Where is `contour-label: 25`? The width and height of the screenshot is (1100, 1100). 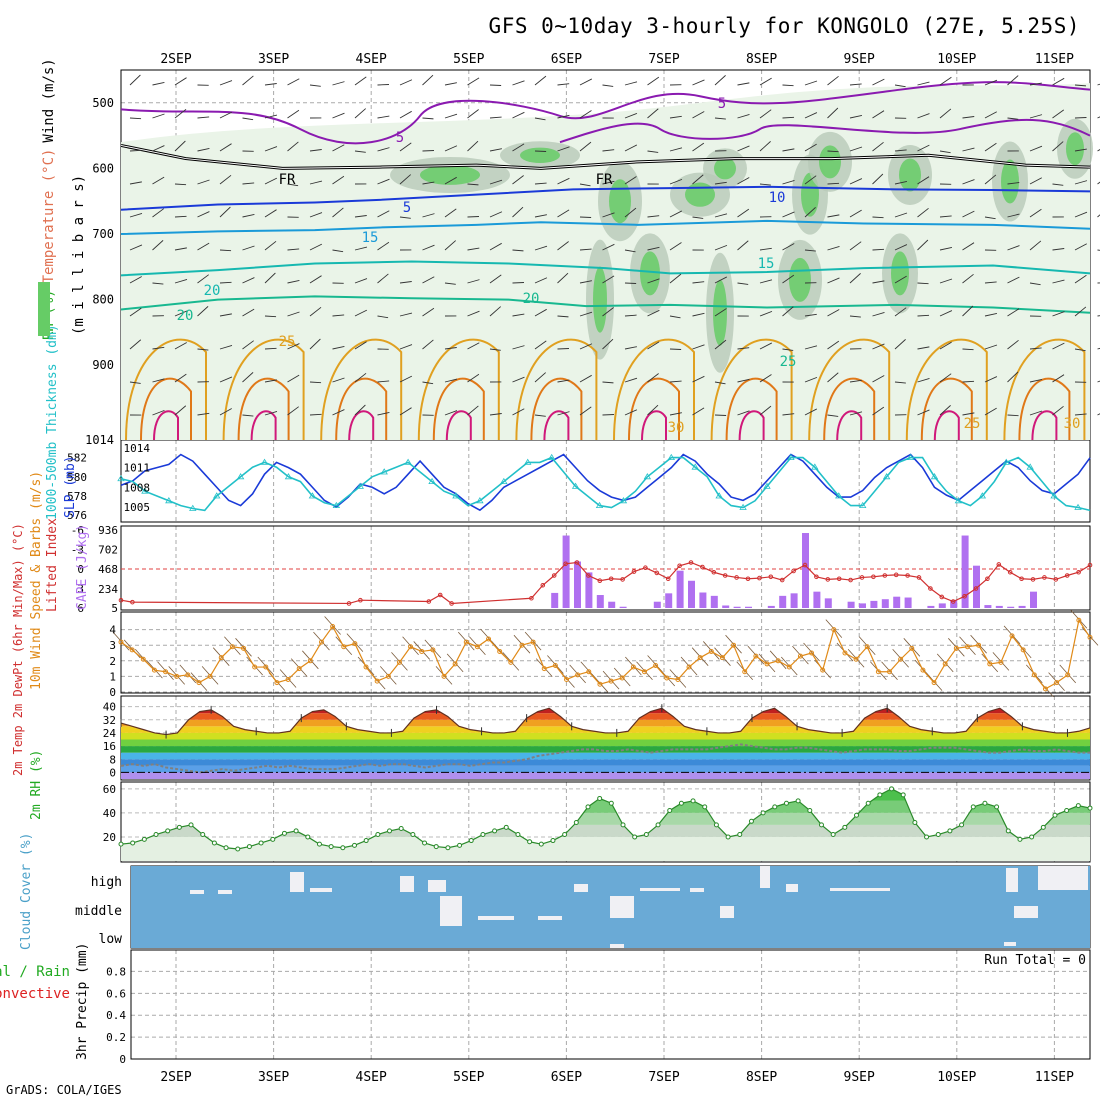 contour-label: 25 is located at coordinates (287, 342).